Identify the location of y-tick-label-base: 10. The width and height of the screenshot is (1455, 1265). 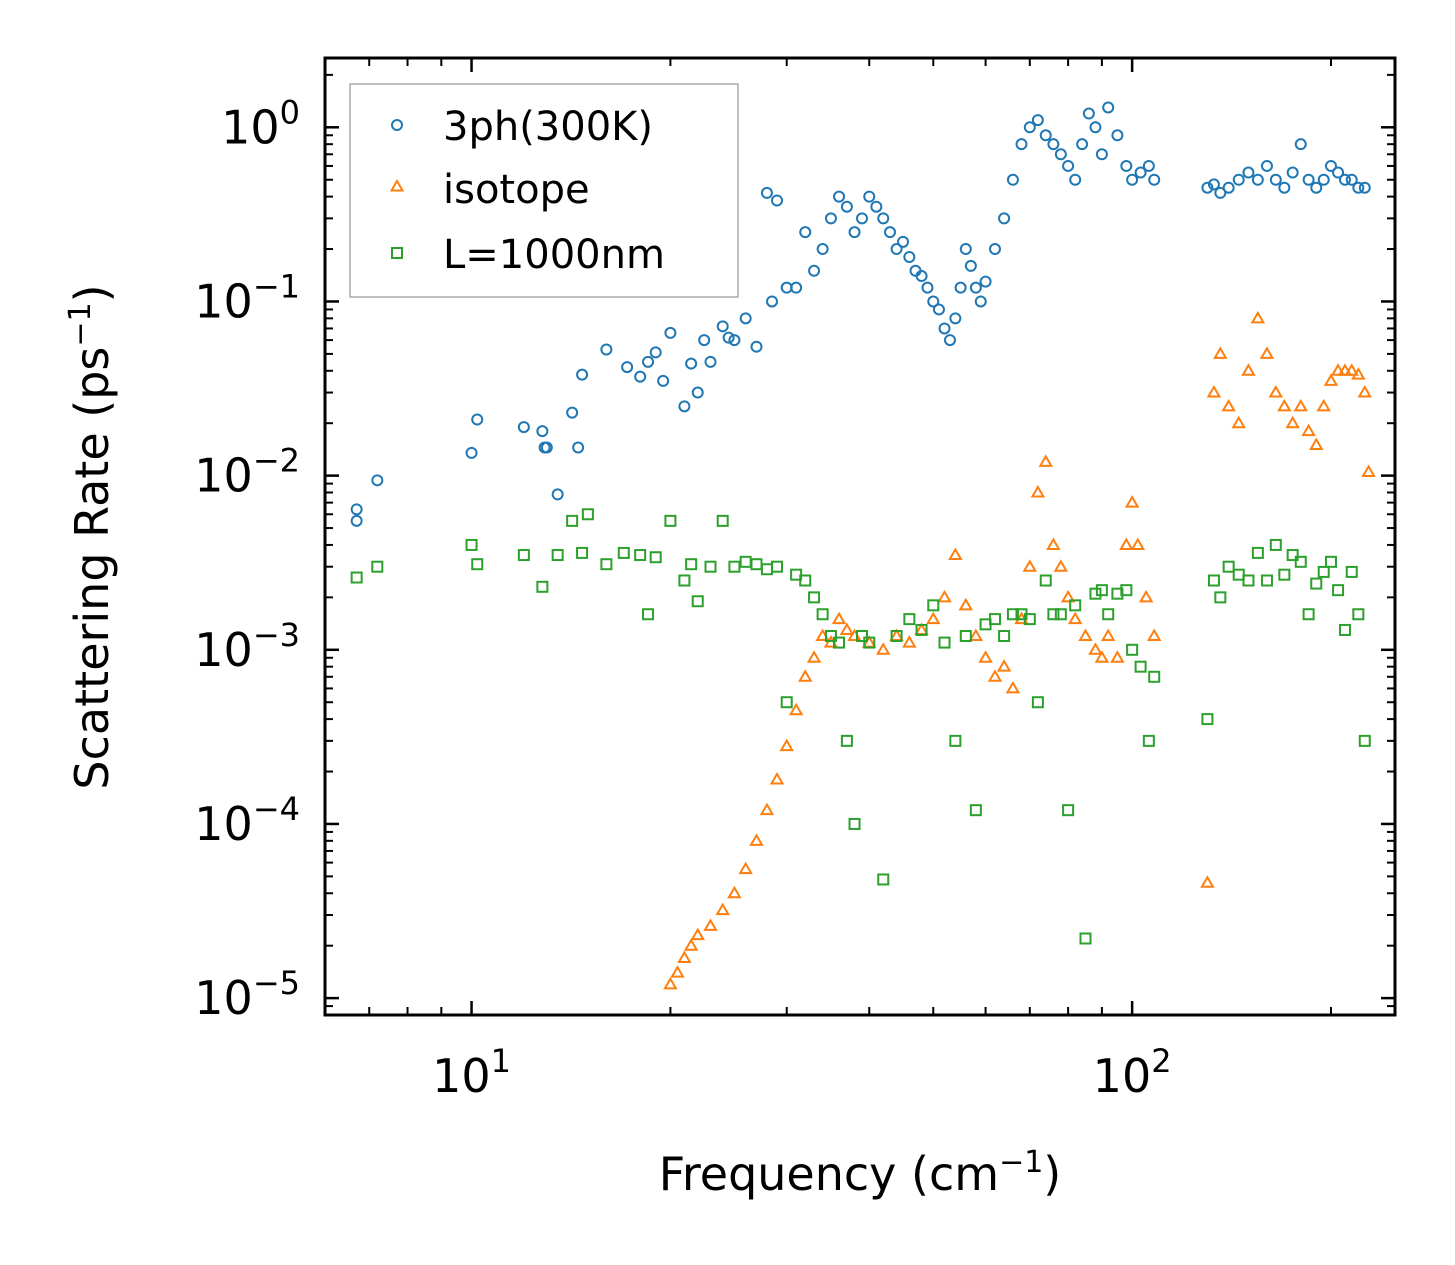
(223, 301).